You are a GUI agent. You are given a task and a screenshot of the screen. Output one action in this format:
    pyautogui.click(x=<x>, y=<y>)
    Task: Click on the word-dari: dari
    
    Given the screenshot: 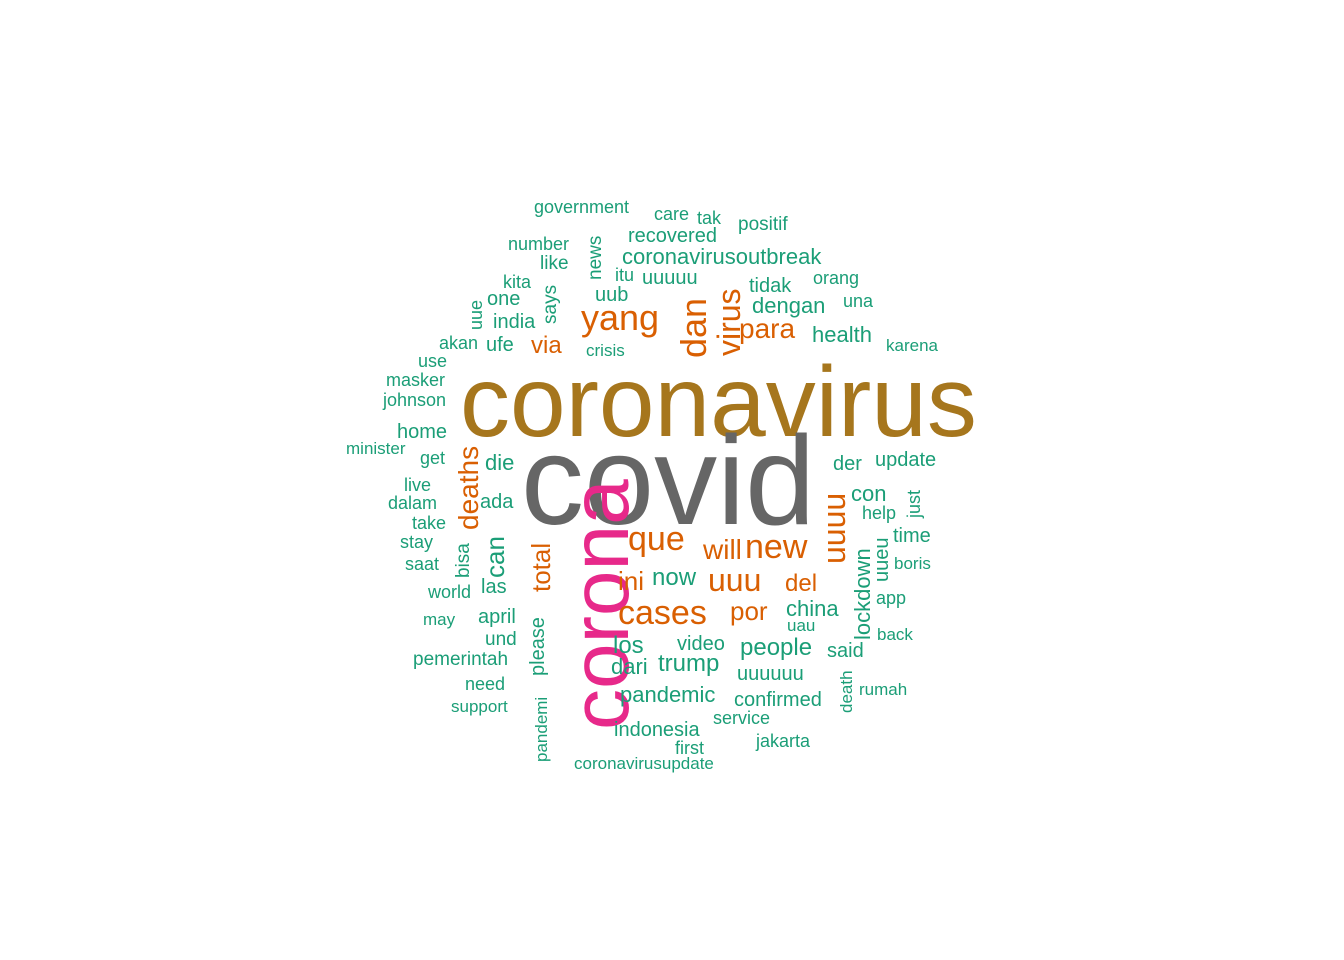 What is the action you would take?
    pyautogui.click(x=629, y=666)
    